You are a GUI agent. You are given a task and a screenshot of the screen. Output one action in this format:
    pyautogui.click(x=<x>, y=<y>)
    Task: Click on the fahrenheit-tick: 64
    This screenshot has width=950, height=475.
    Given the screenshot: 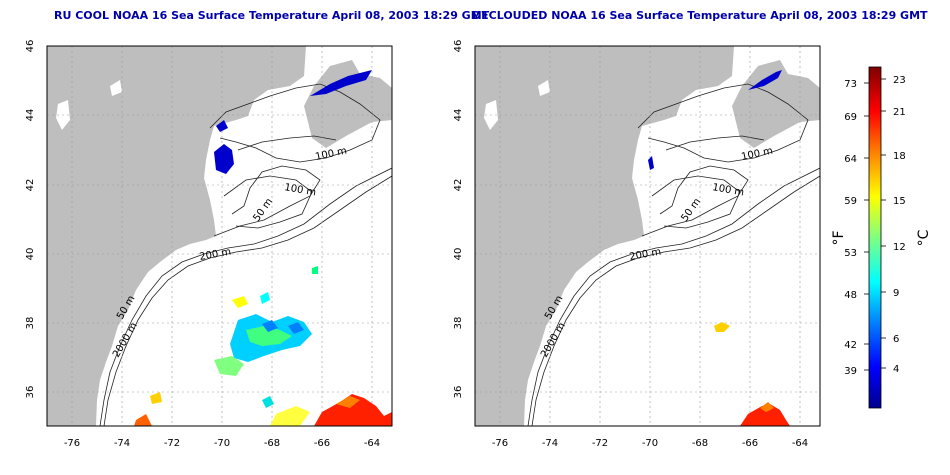 What is the action you would take?
    pyautogui.click(x=850, y=159)
    